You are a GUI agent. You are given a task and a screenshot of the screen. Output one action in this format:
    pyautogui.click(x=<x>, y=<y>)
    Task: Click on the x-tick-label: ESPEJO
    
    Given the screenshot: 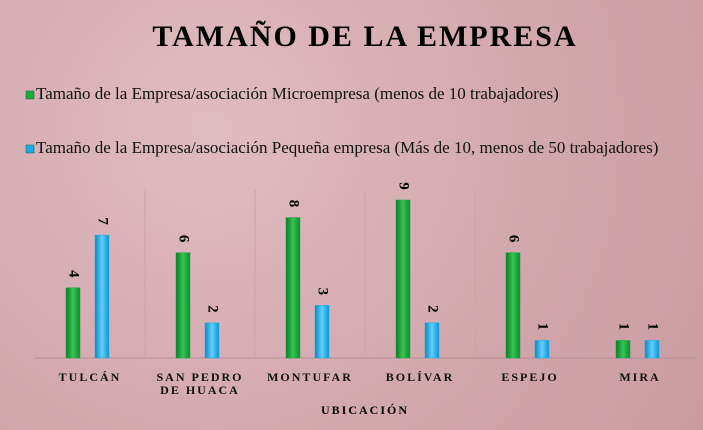 What is the action you would take?
    pyautogui.click(x=530, y=377)
    